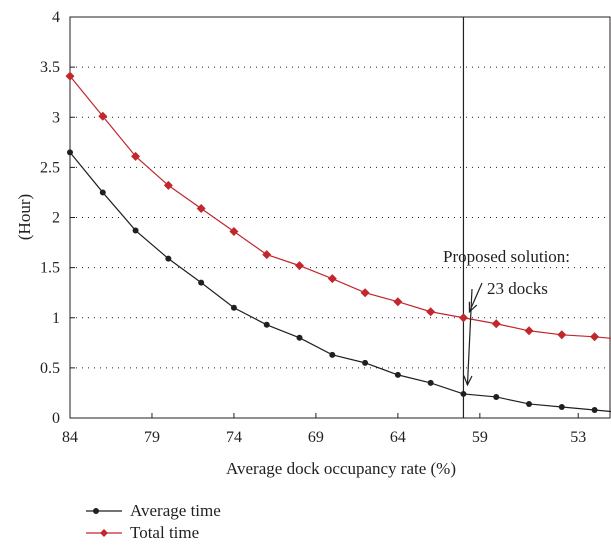 The width and height of the screenshot is (611, 551). Describe the element at coordinates (56, 117) in the screenshot. I see `y-tick-label-6: 3` at that location.